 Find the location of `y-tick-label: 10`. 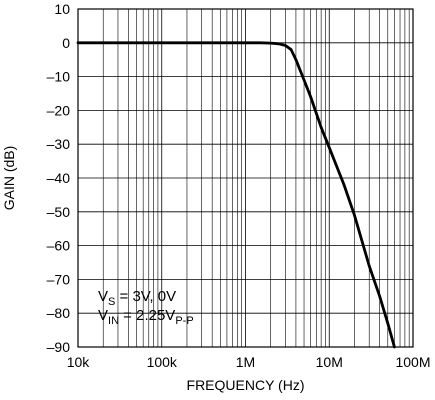

y-tick-label: 10 is located at coordinates (62, 9).